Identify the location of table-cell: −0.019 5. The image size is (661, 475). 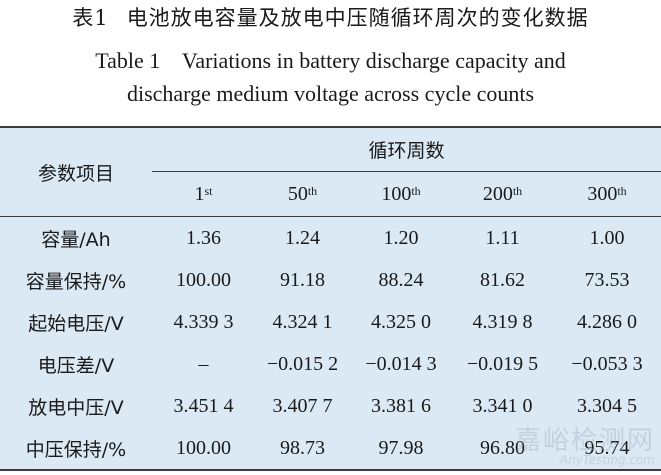
(502, 363).